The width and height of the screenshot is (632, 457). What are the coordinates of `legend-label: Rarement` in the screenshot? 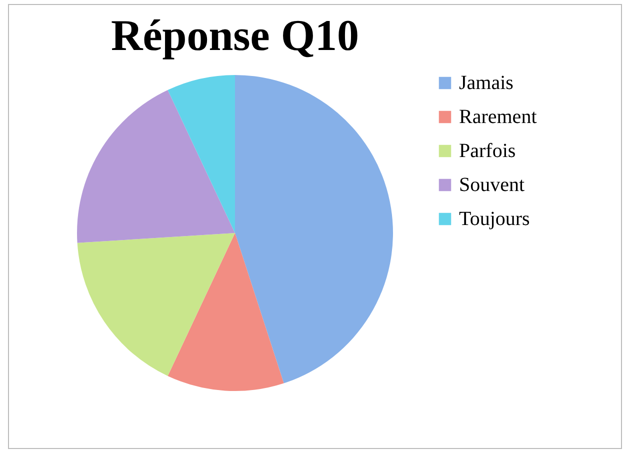 It's located at (498, 117).